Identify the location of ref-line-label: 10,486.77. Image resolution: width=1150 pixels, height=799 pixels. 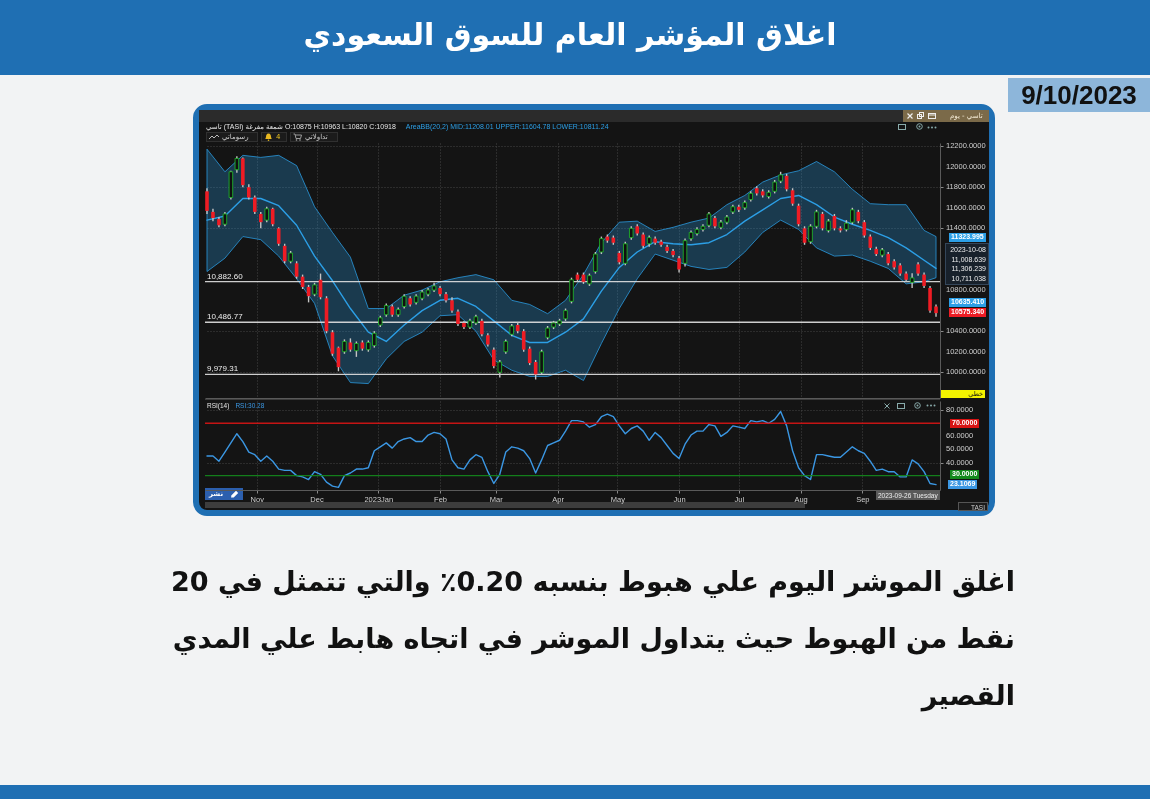
(225, 317).